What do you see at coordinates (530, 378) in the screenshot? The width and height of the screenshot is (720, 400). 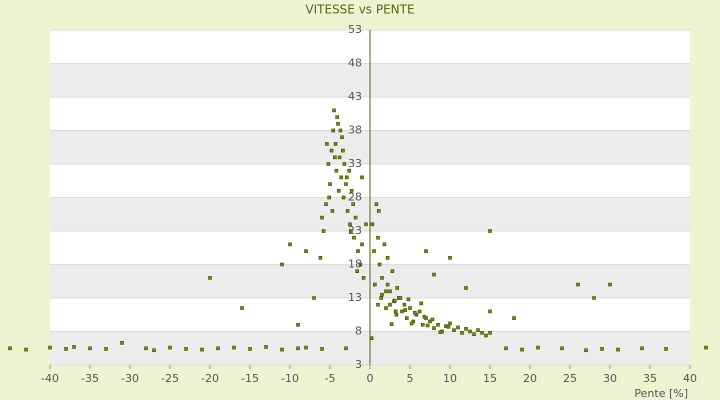 I see `x-tick-label: 20` at bounding box center [530, 378].